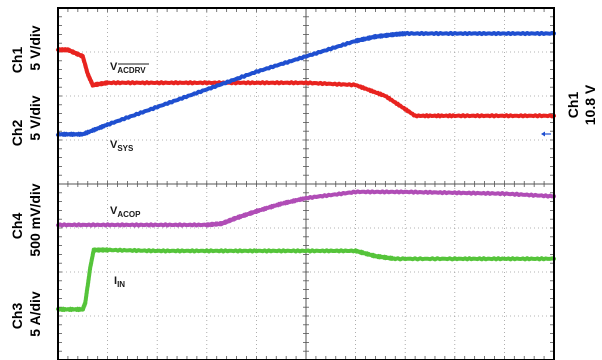  Describe the element at coordinates (306, 208) in the screenshot. I see `vacop-trace` at that location.